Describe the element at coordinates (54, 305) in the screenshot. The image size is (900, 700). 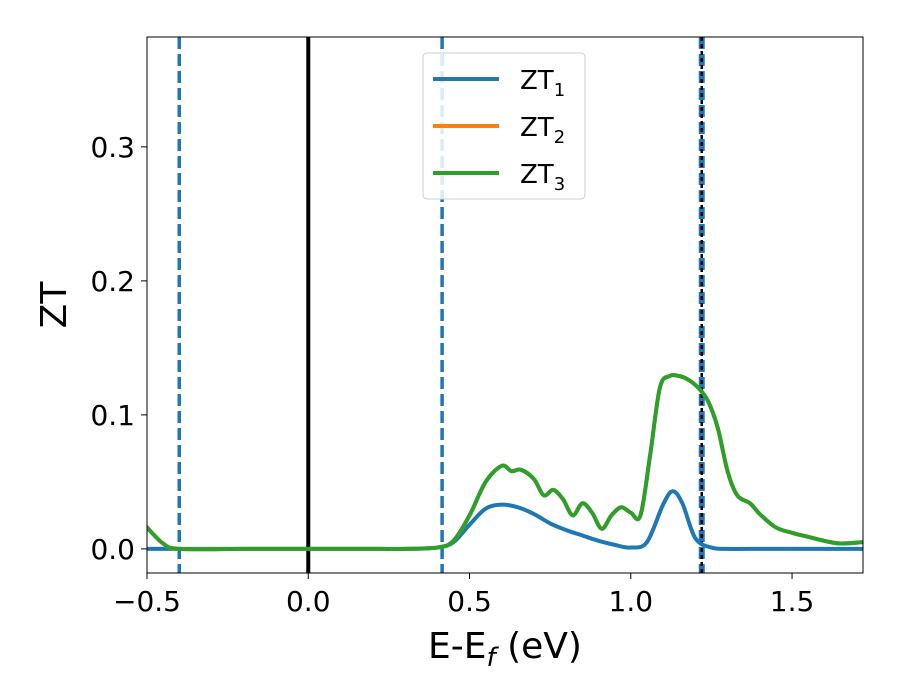
I see `y-axis-label: ZT` at that location.